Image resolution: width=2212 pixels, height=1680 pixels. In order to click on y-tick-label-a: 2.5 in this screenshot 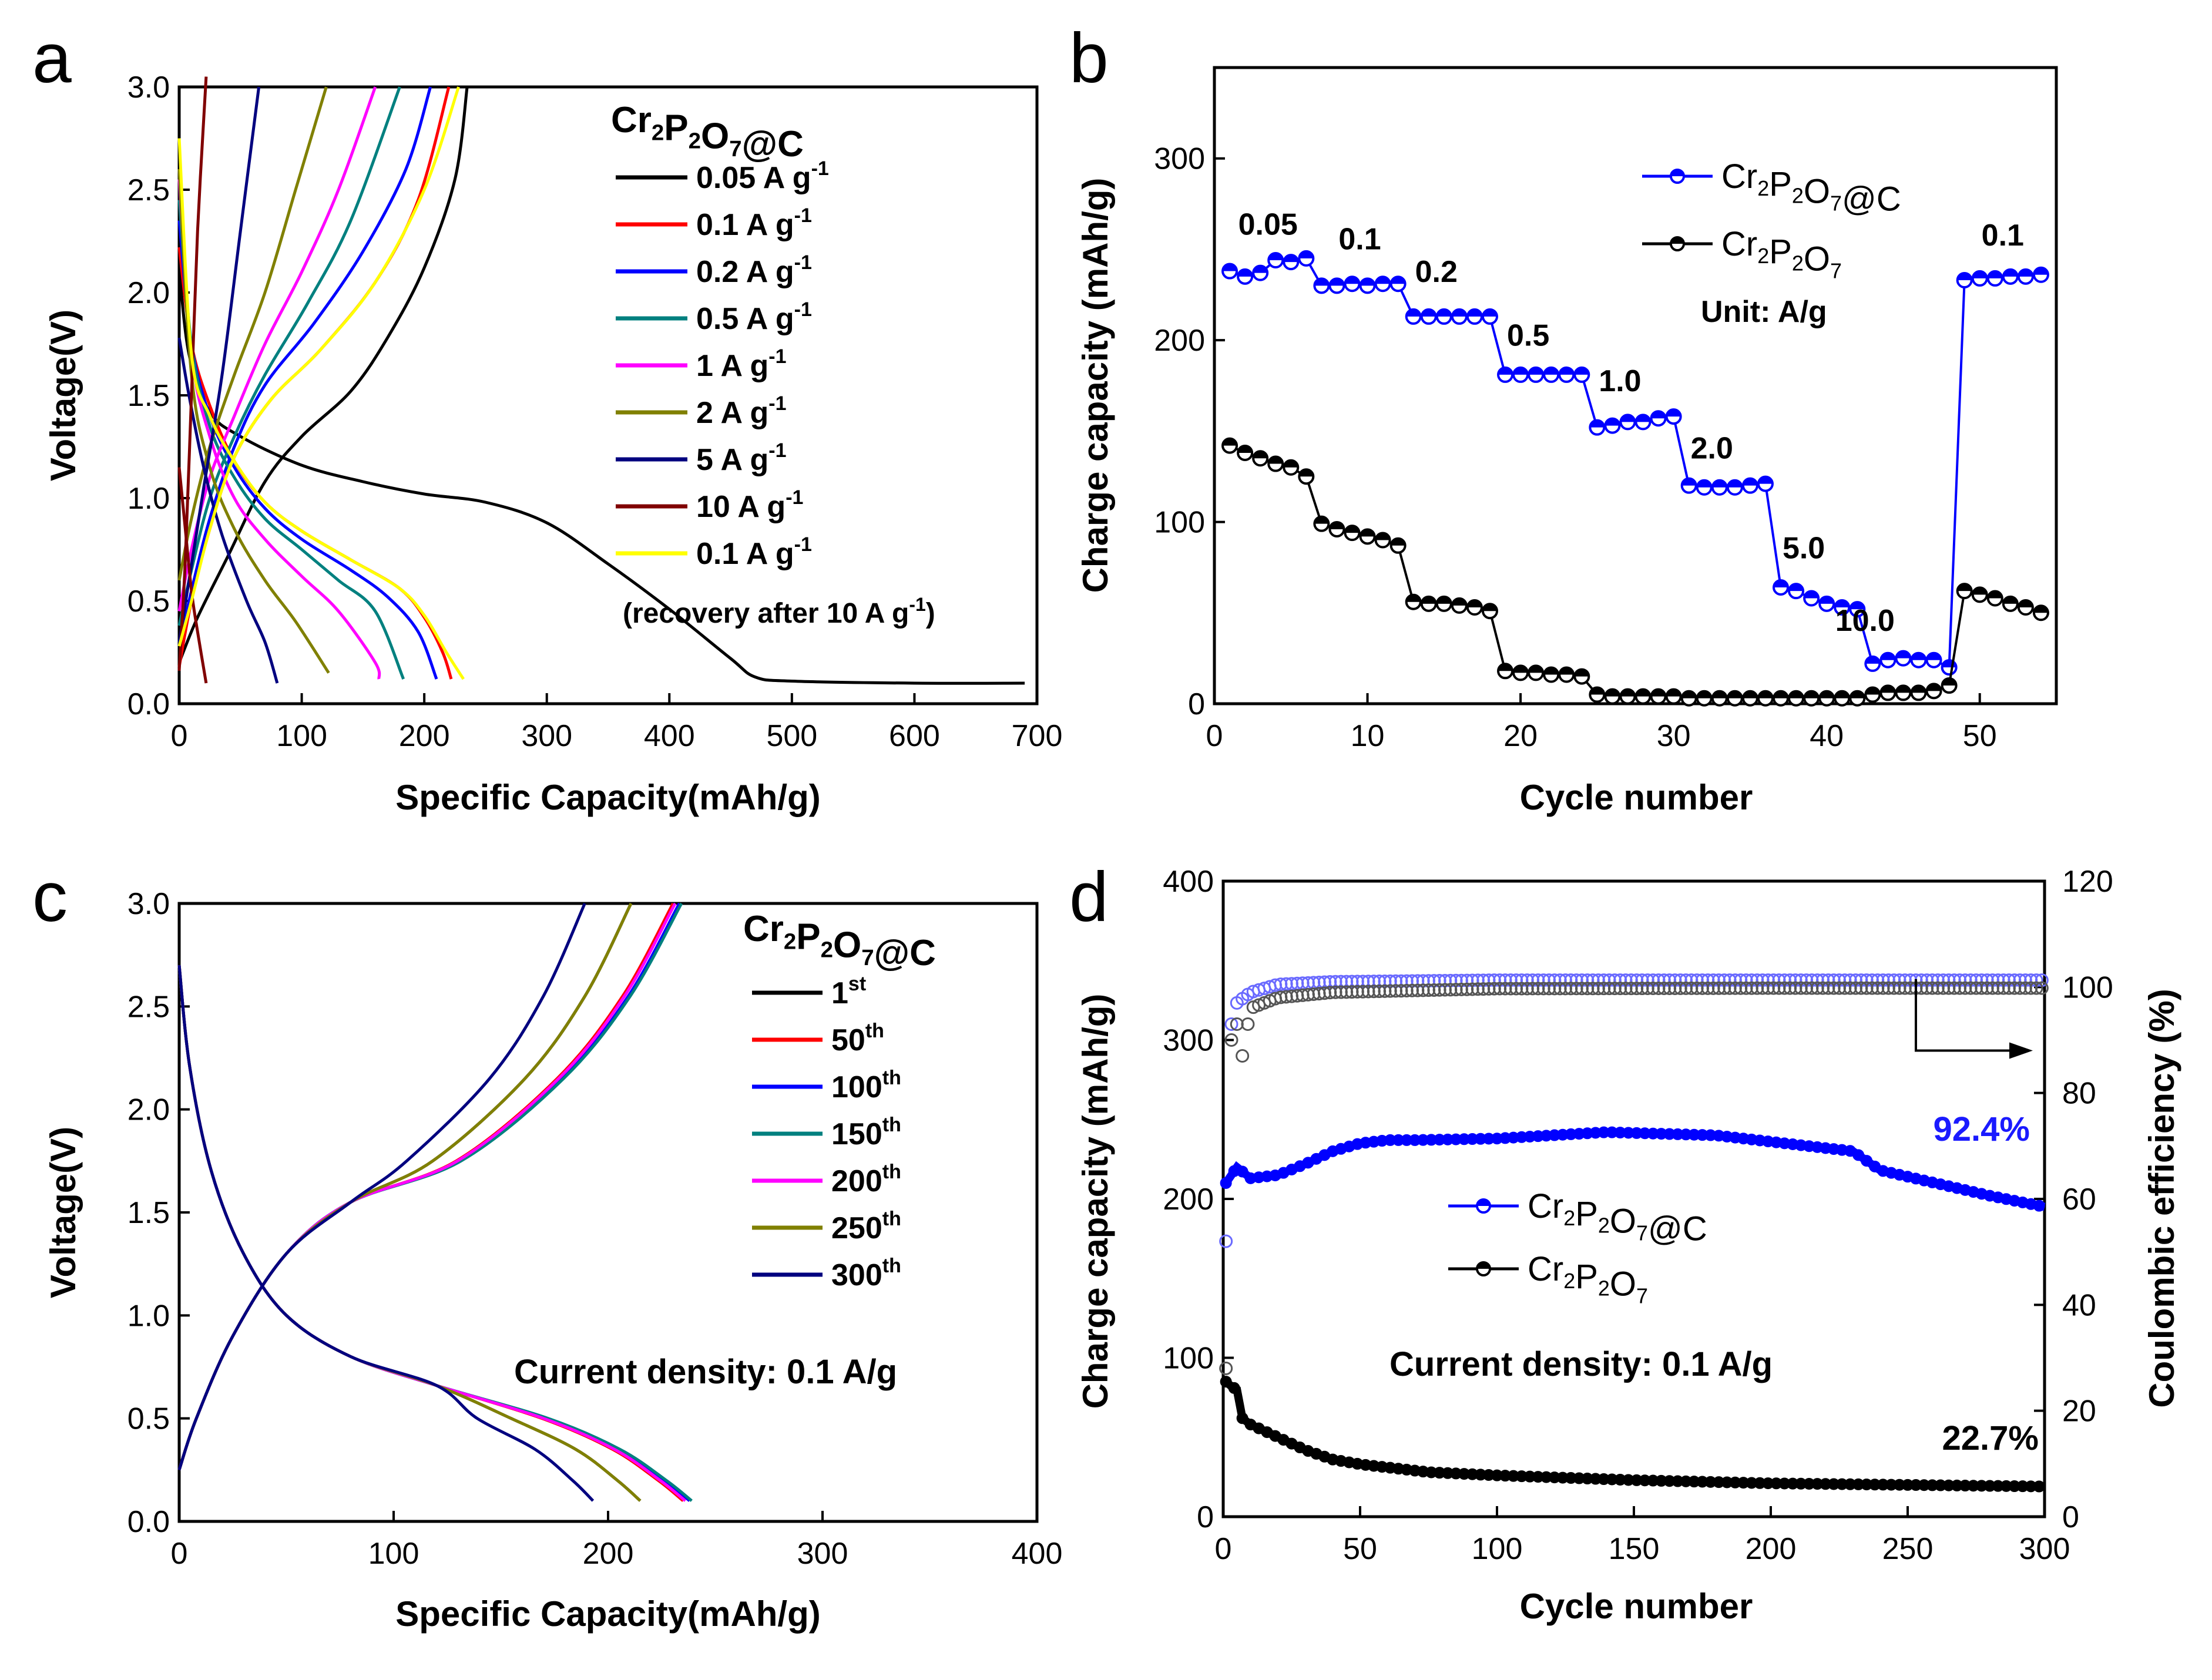, I will do `click(148, 190)`.